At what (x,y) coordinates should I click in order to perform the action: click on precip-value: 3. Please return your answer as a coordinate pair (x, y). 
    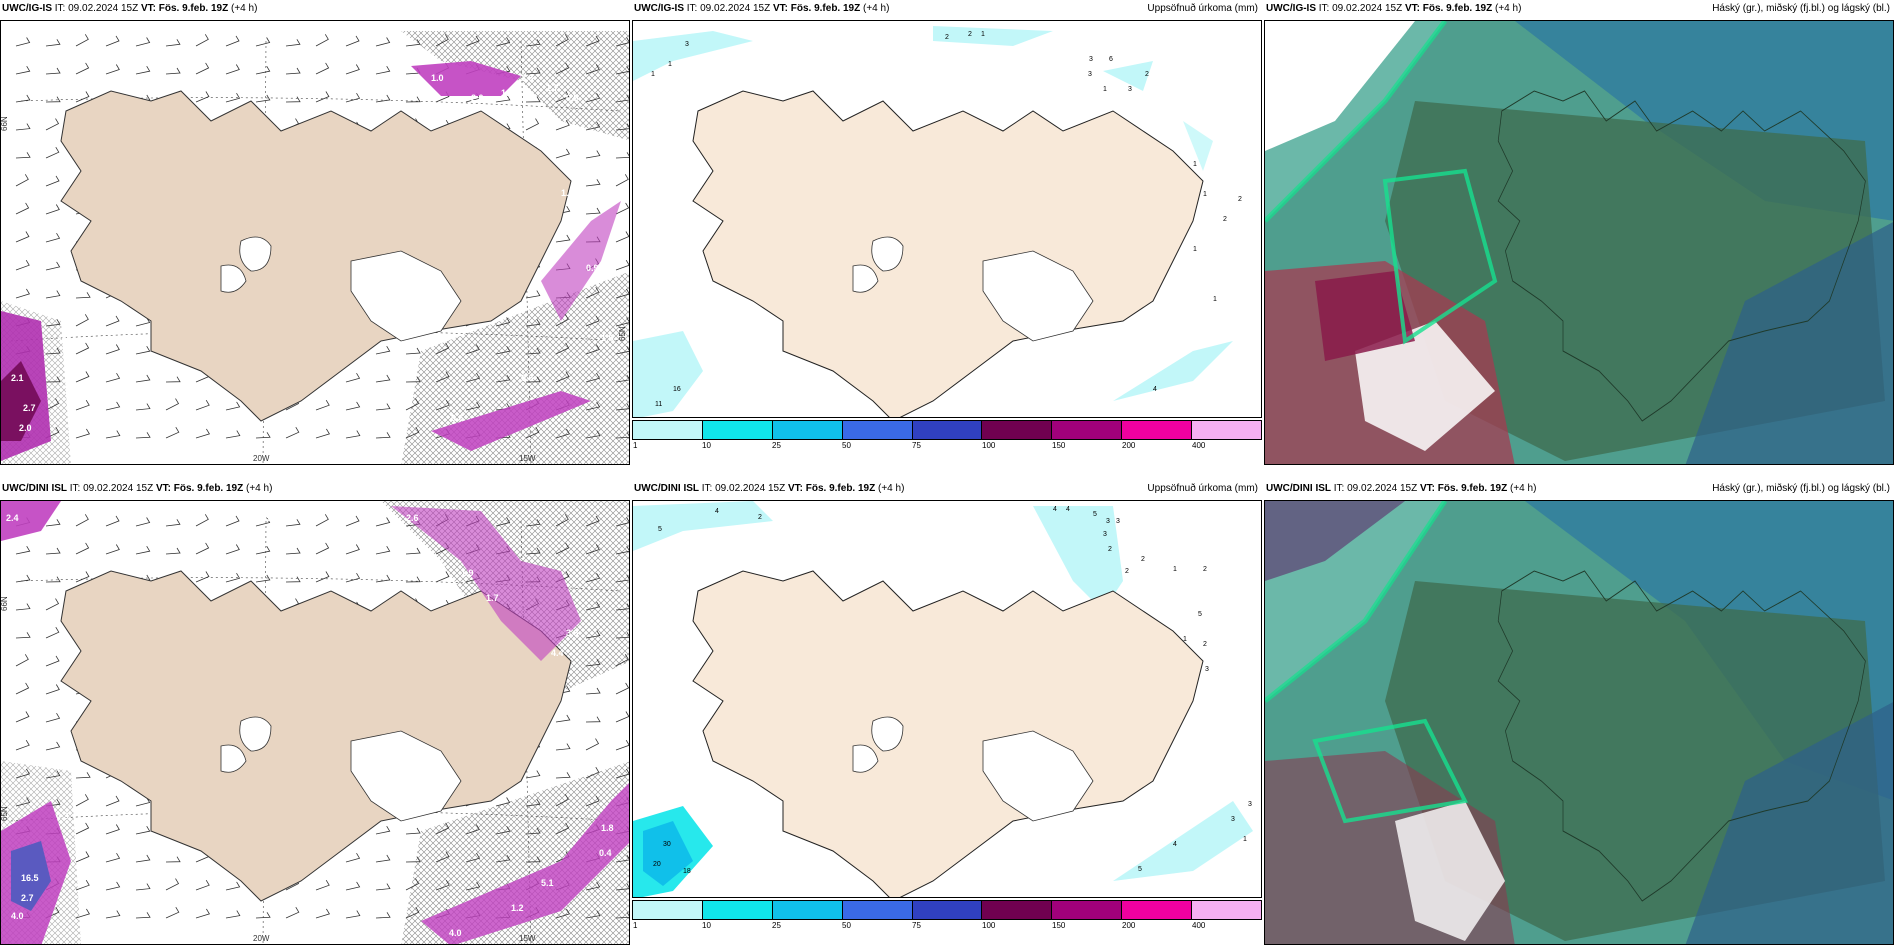
    Looking at the image, I should click on (1250, 804).